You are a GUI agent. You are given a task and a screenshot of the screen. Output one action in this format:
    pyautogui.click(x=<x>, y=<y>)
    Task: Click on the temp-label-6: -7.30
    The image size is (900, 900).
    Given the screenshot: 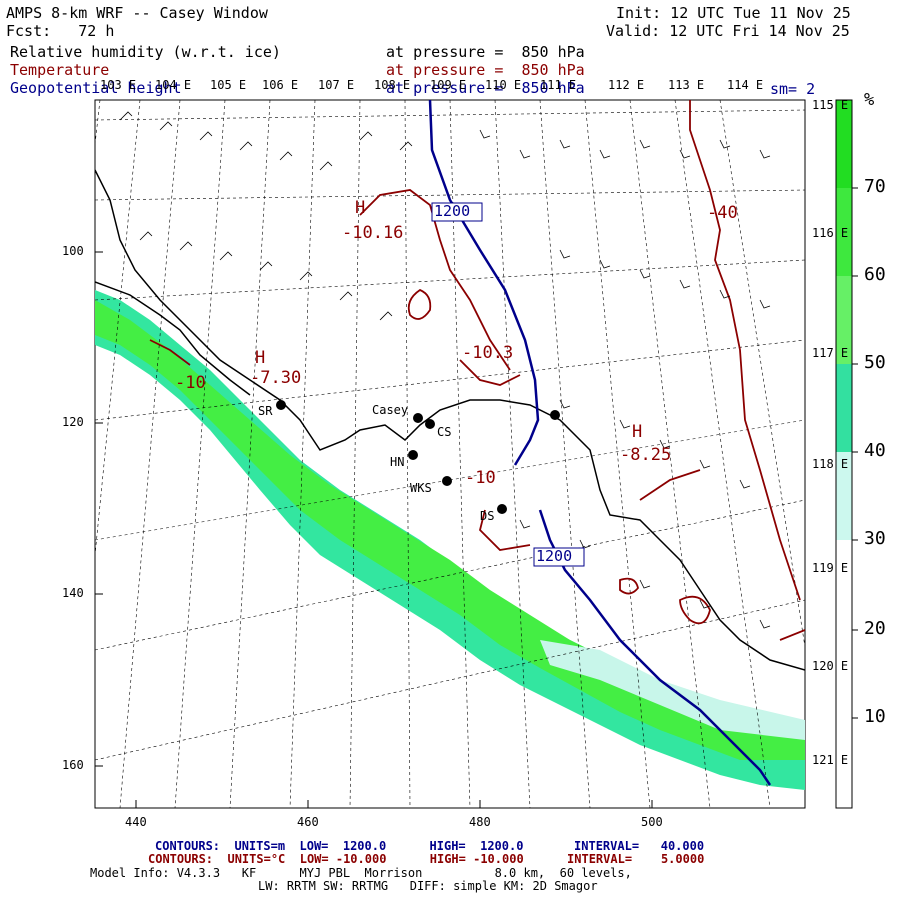 What is the action you would take?
    pyautogui.click(x=276, y=378)
    